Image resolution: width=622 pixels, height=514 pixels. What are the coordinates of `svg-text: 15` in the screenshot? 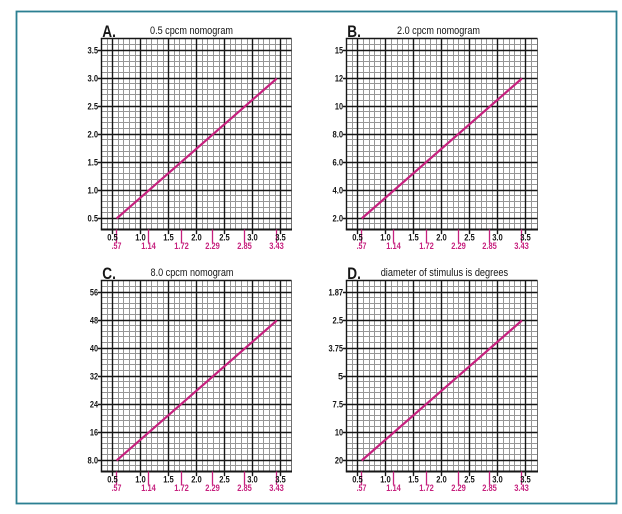 It's located at (339, 51).